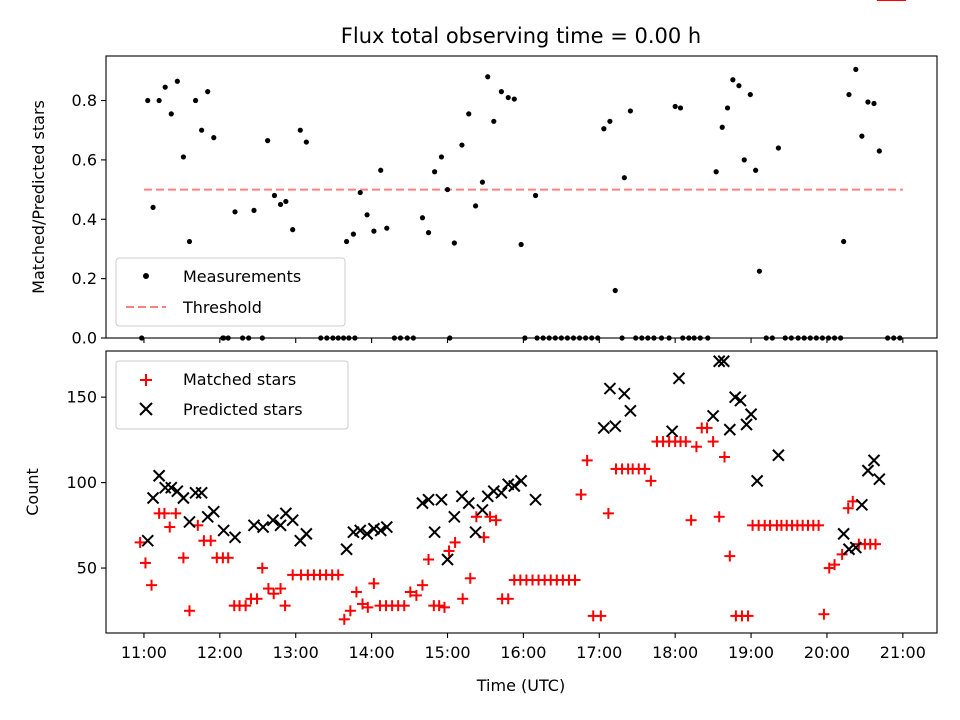 The image size is (960, 720). I want to click on x-tick-label: 11:00, so click(144, 652).